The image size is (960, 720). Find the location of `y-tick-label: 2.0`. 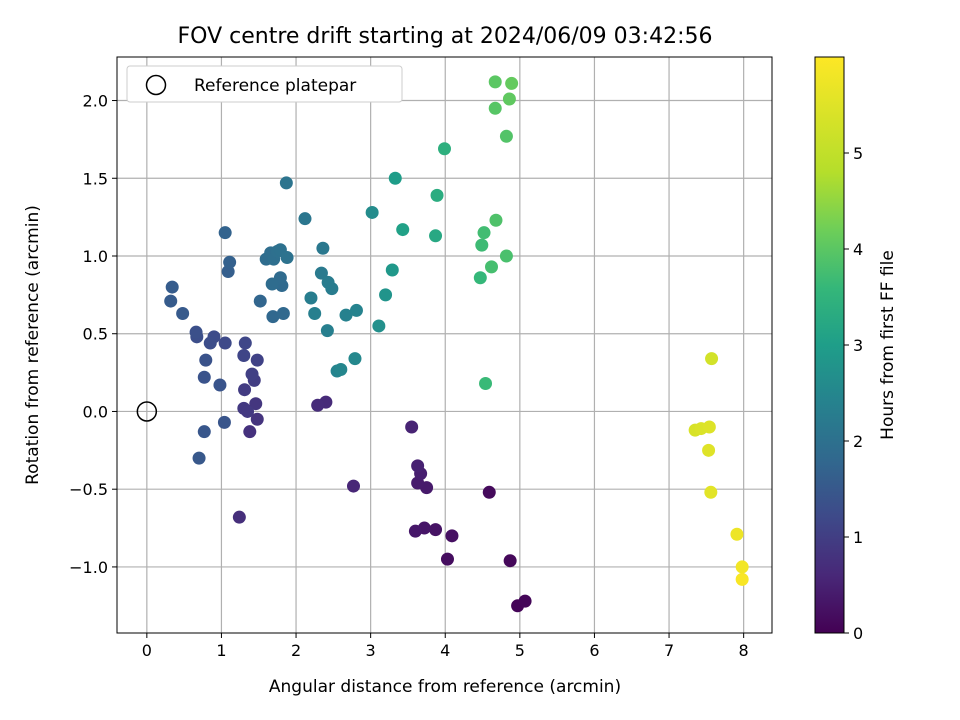

y-tick-label: 2.0 is located at coordinates (95, 101).